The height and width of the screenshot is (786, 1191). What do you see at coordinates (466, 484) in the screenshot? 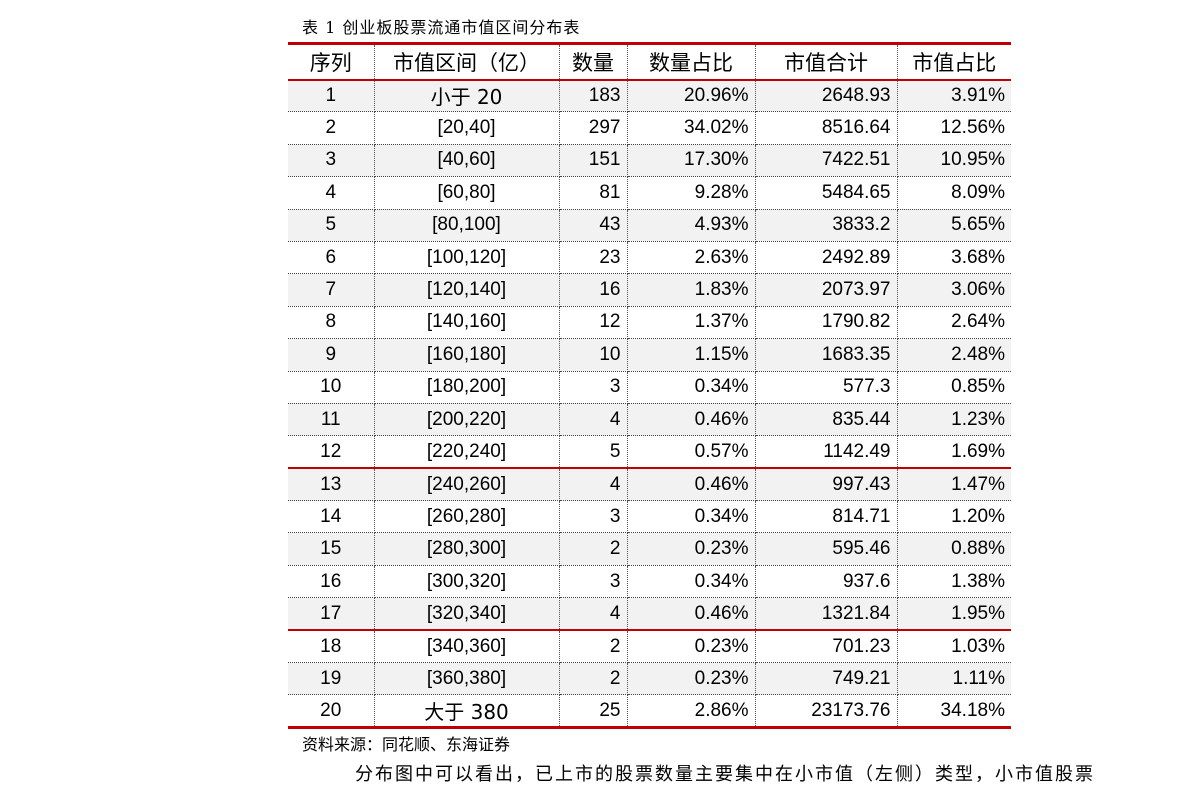
I see `cell-cap-range: [240,260]` at bounding box center [466, 484].